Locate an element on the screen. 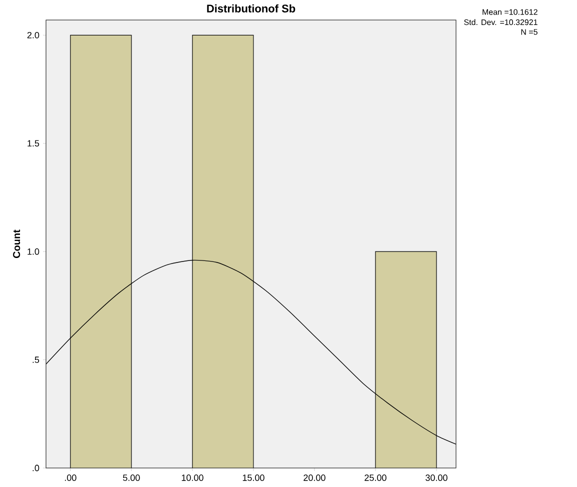  y-tick-label: 1.0 is located at coordinates (34, 251).